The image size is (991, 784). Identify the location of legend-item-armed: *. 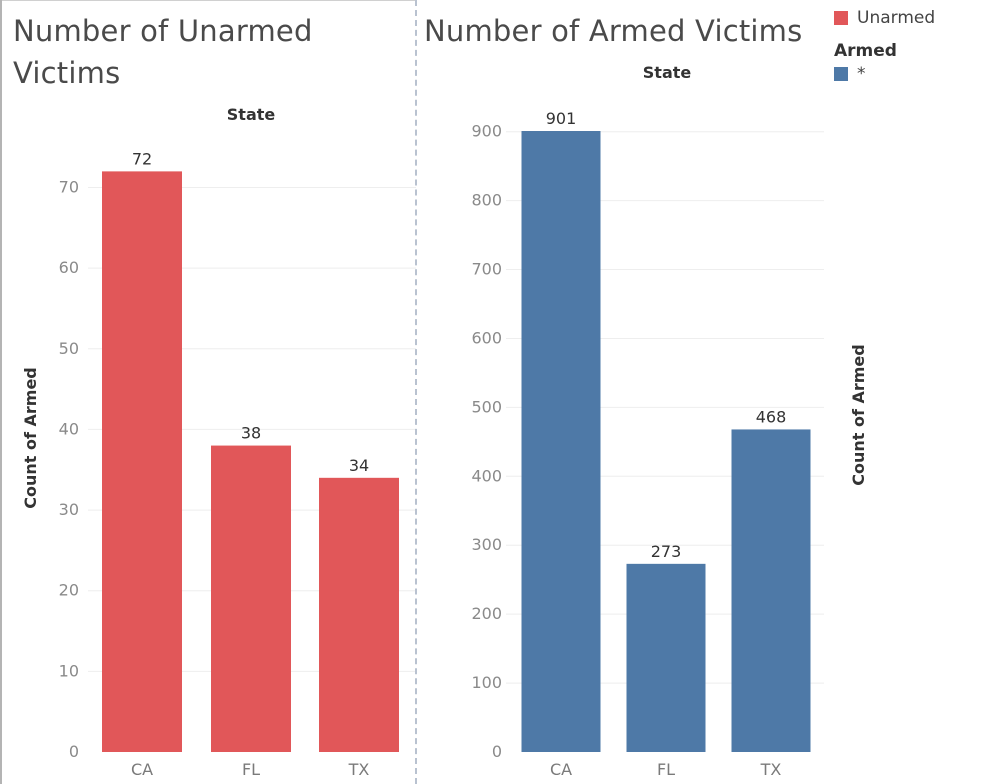
(909, 74).